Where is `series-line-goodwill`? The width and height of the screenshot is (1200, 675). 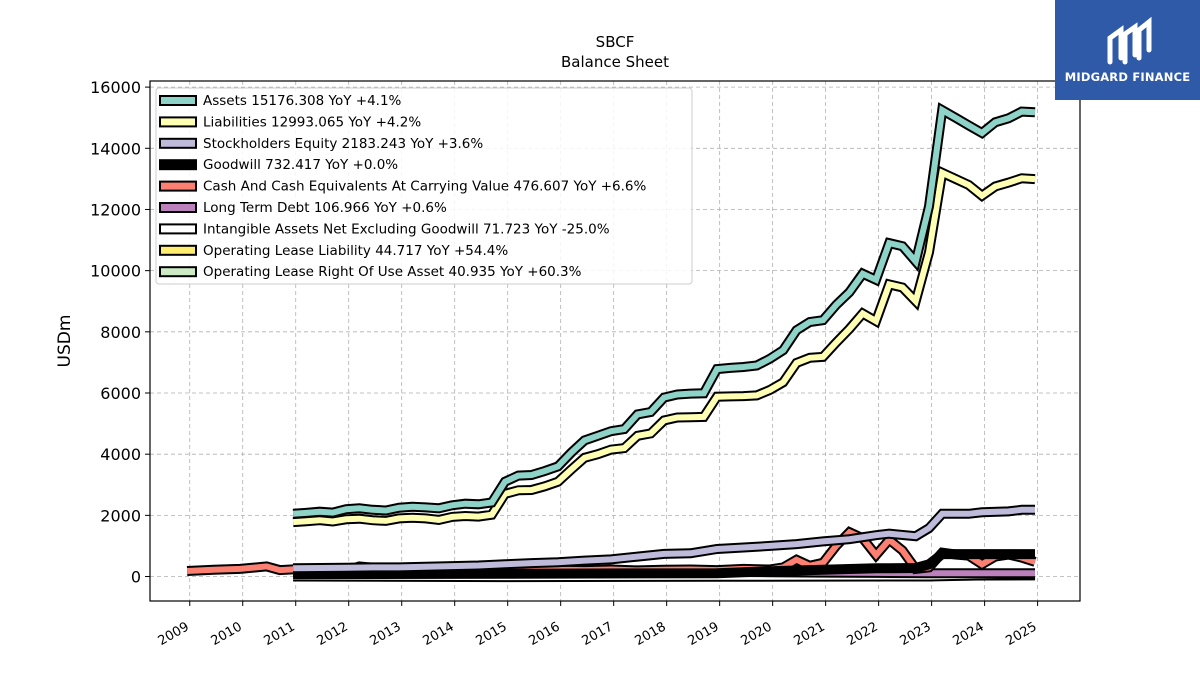
series-line-goodwill is located at coordinates (664, 564).